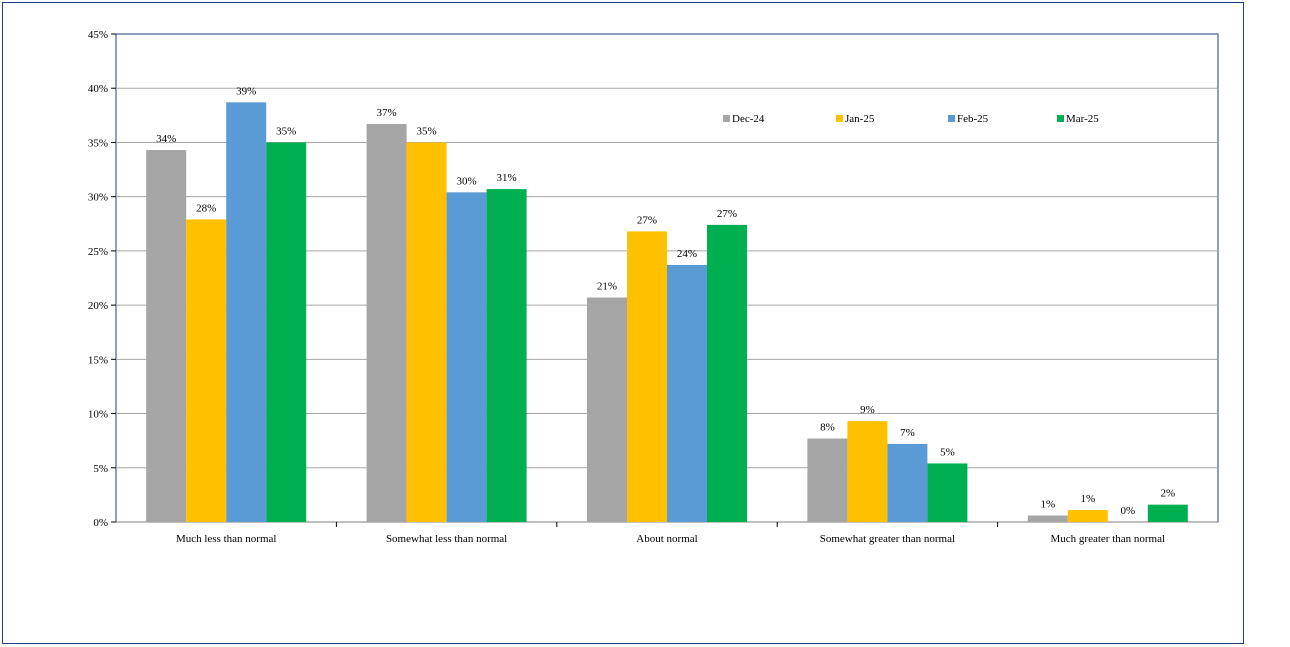 This screenshot has height=647, width=1290. What do you see at coordinates (867, 410) in the screenshot?
I see `data-label: 9%` at bounding box center [867, 410].